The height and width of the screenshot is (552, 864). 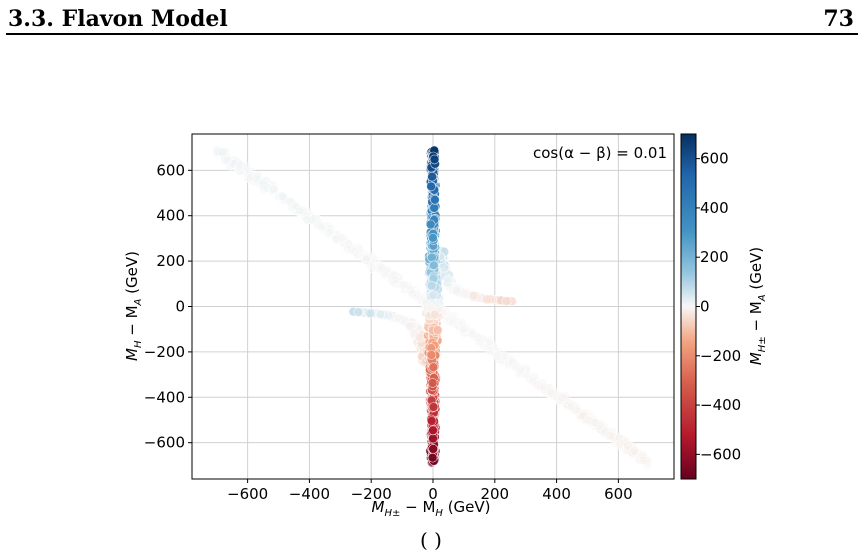 What do you see at coordinates (170, 261) in the screenshot?
I see `y-tick-label: 200` at bounding box center [170, 261].